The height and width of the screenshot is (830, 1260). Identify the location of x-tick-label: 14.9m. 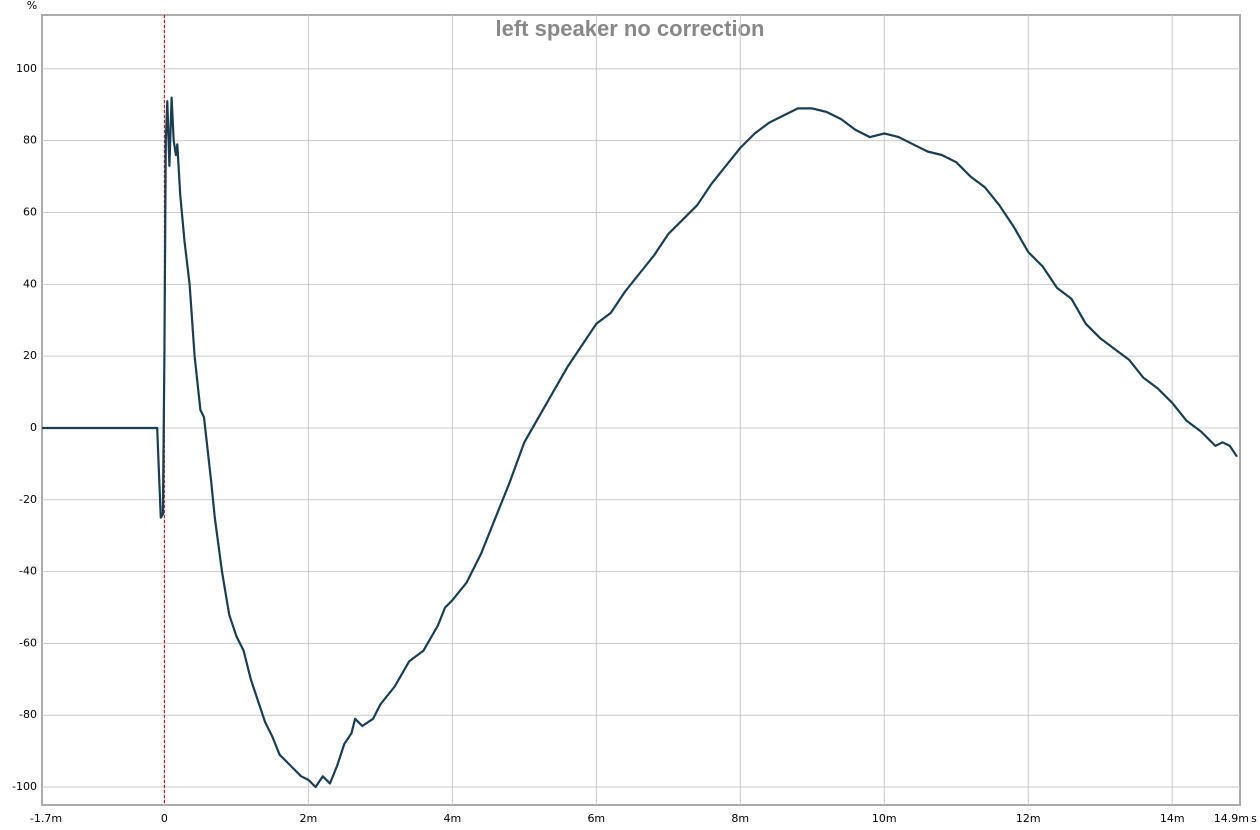
(1231, 818).